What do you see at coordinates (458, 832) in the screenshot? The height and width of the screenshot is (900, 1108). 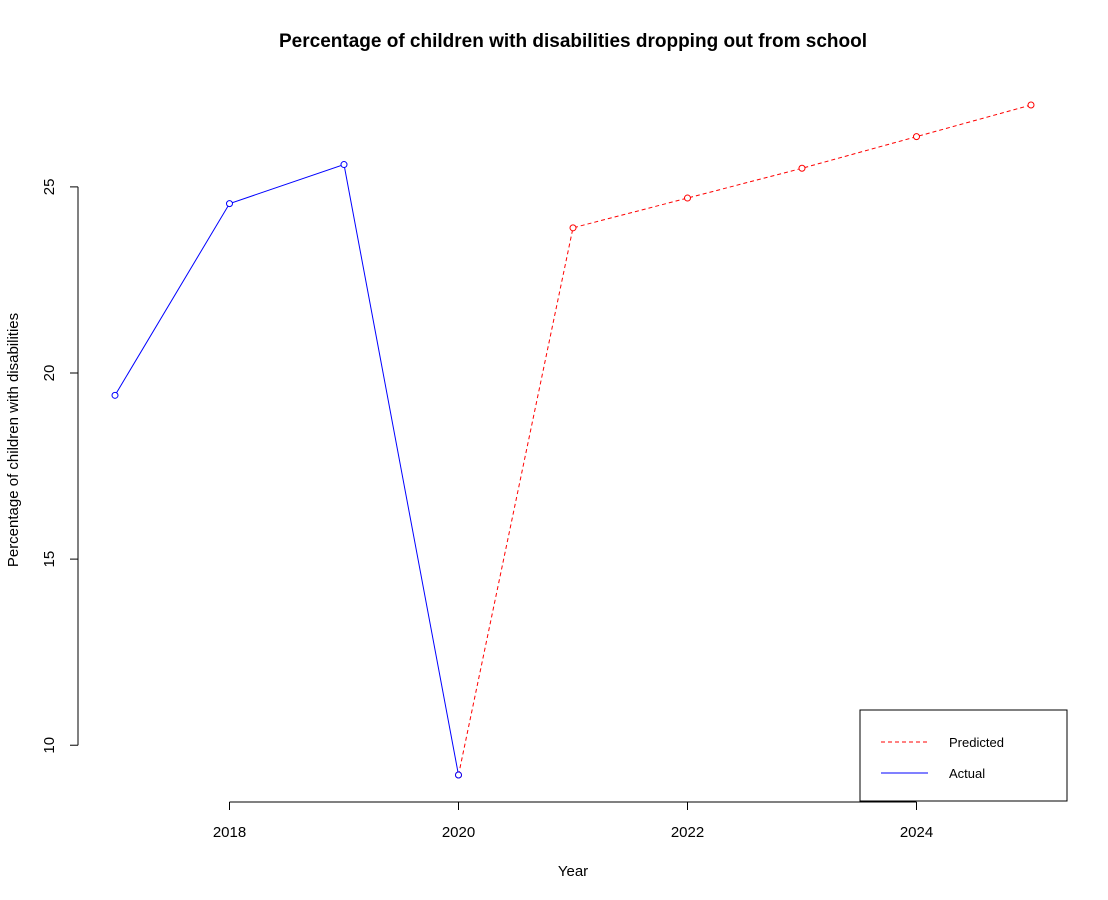 I see `x-tick-label: 2020` at bounding box center [458, 832].